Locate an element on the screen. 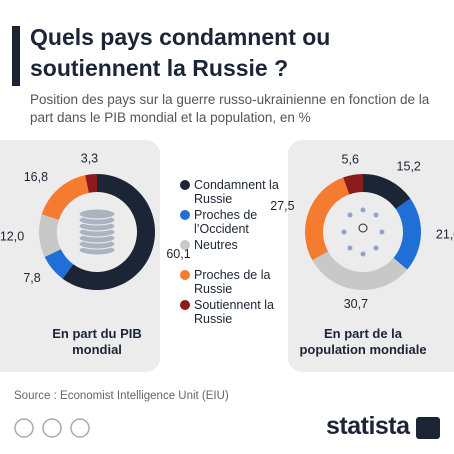  data-label: 30,7 is located at coordinates (356, 304).